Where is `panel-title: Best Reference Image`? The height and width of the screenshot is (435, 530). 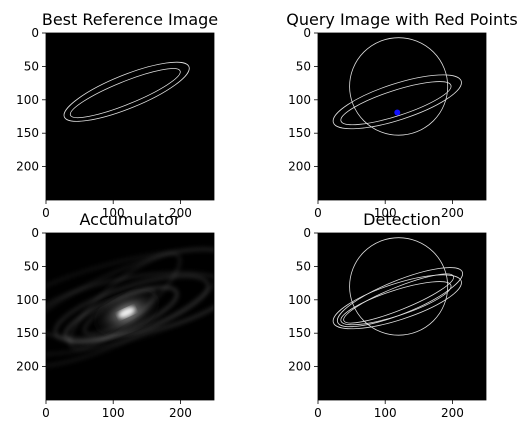 panel-title: Best Reference Image is located at coordinates (130, 19).